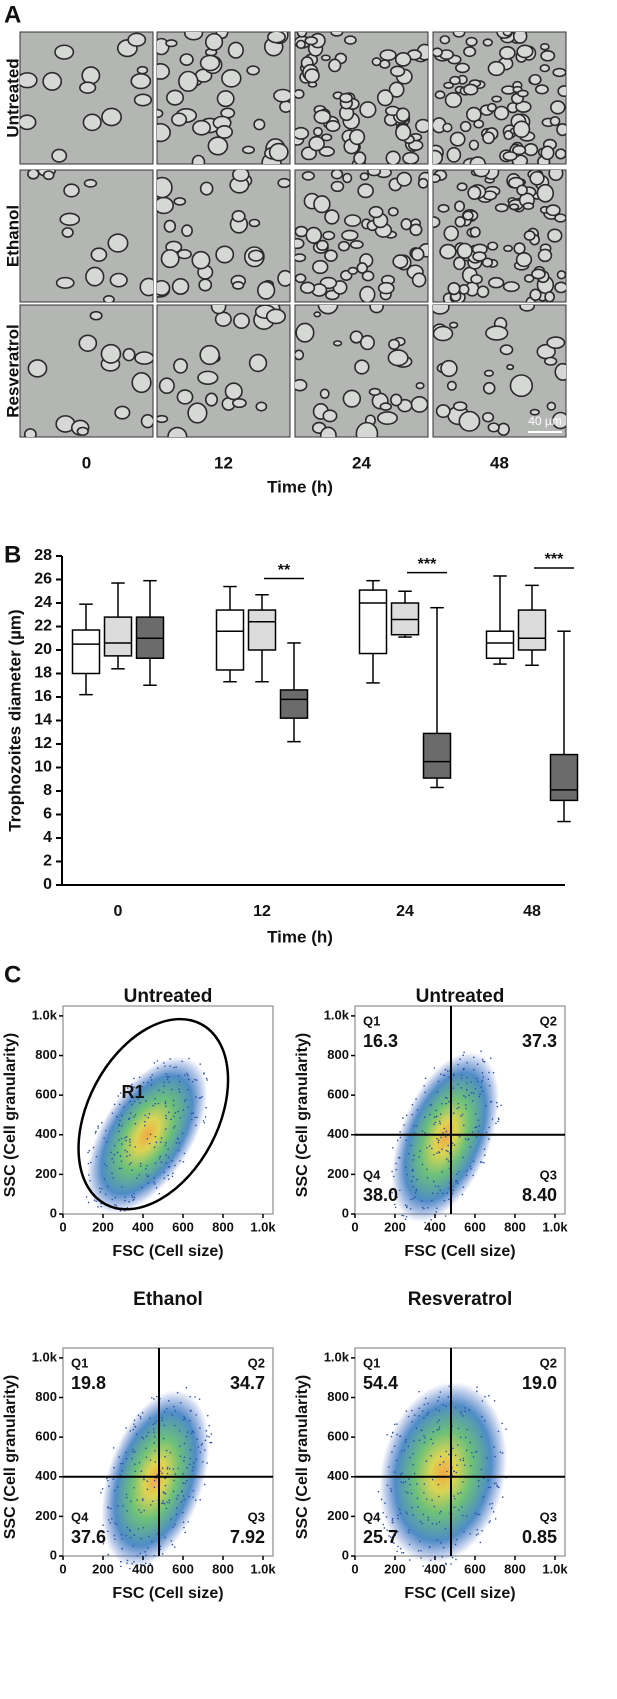 The width and height of the screenshot is (617, 1699). Describe the element at coordinates (43, 696) in the screenshot. I see `y-tick-label: 16` at that location.